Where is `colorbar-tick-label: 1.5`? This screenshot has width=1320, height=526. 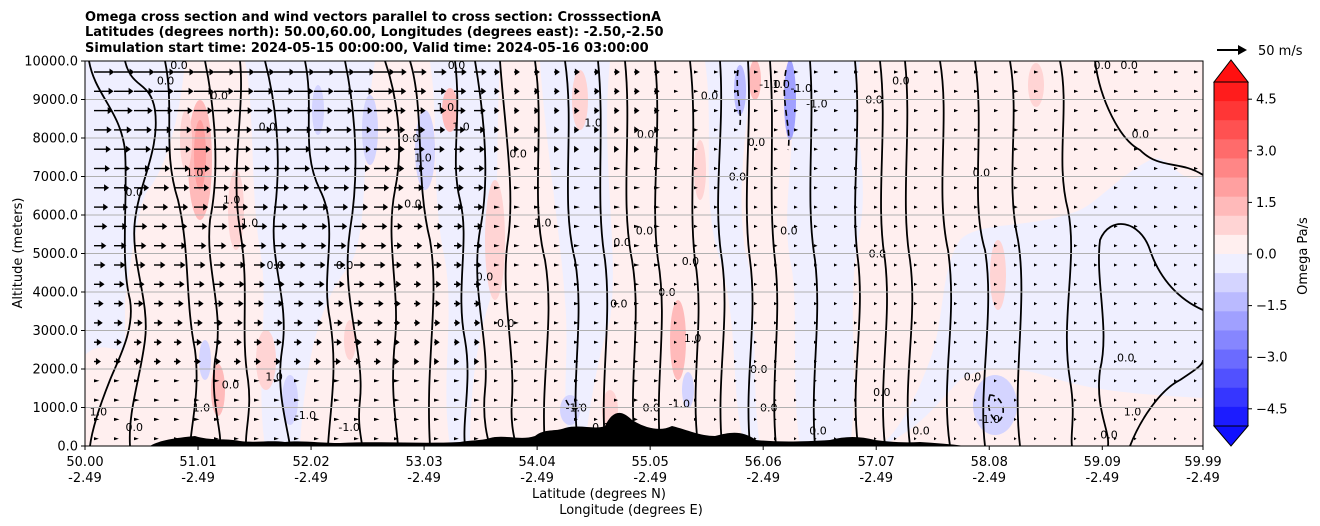 colorbar-tick-label: 1.5 is located at coordinates (1266, 203).